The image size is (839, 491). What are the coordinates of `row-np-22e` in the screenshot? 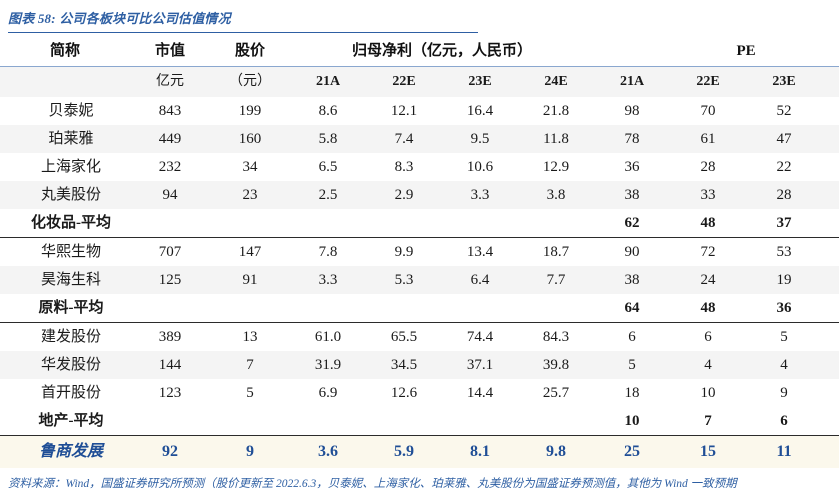 It's located at (404, 223).